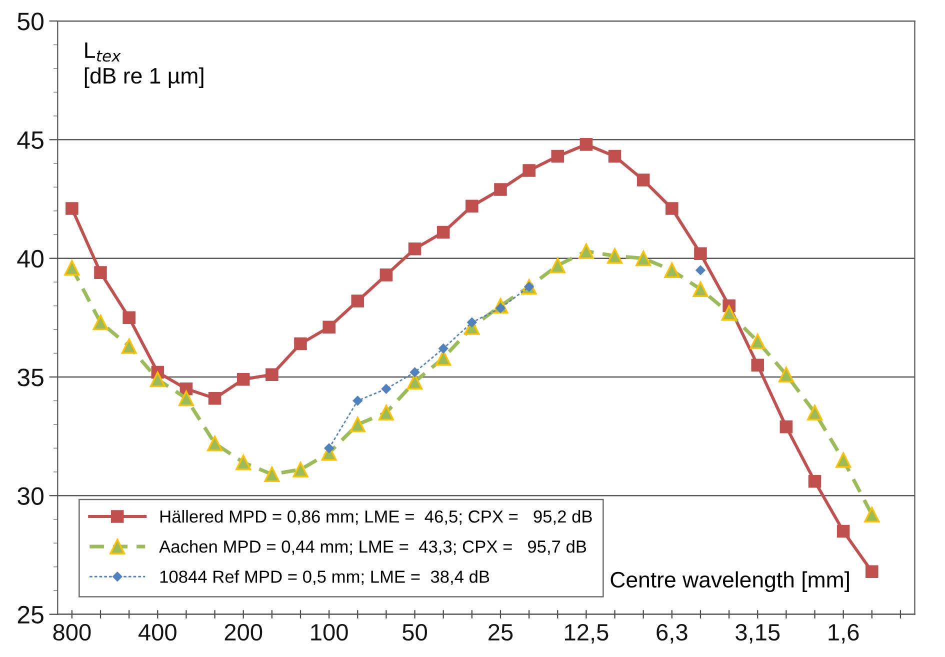 This screenshot has width=945, height=657. What do you see at coordinates (72, 632) in the screenshot?
I see `x-tick-label: 800` at bounding box center [72, 632].